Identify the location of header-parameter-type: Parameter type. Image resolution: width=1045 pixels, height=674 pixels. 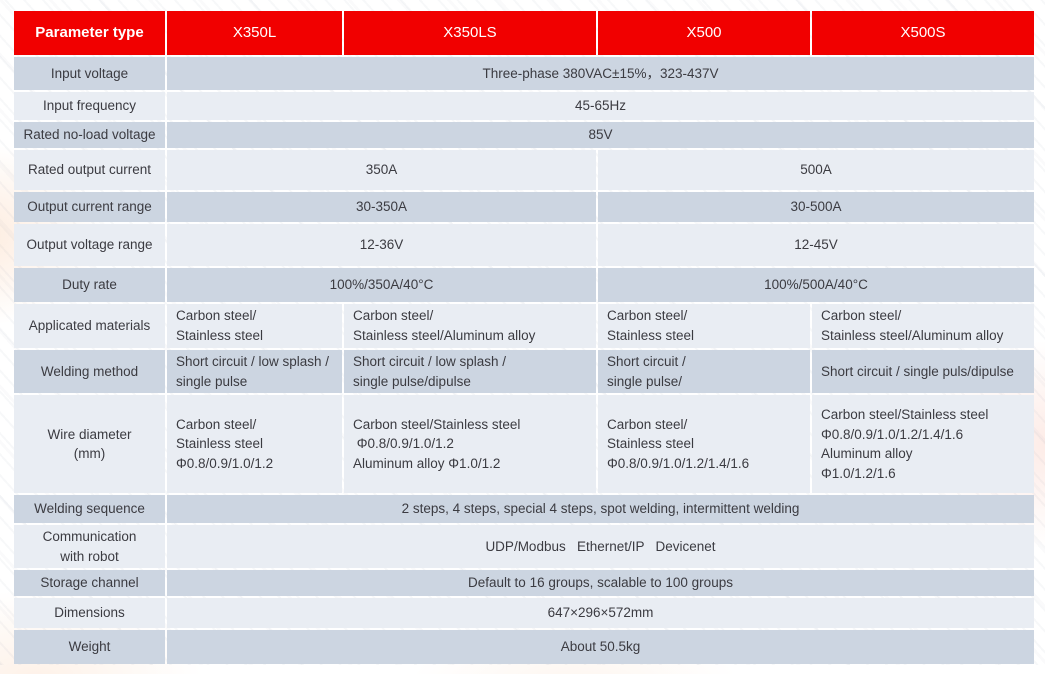
(89, 33).